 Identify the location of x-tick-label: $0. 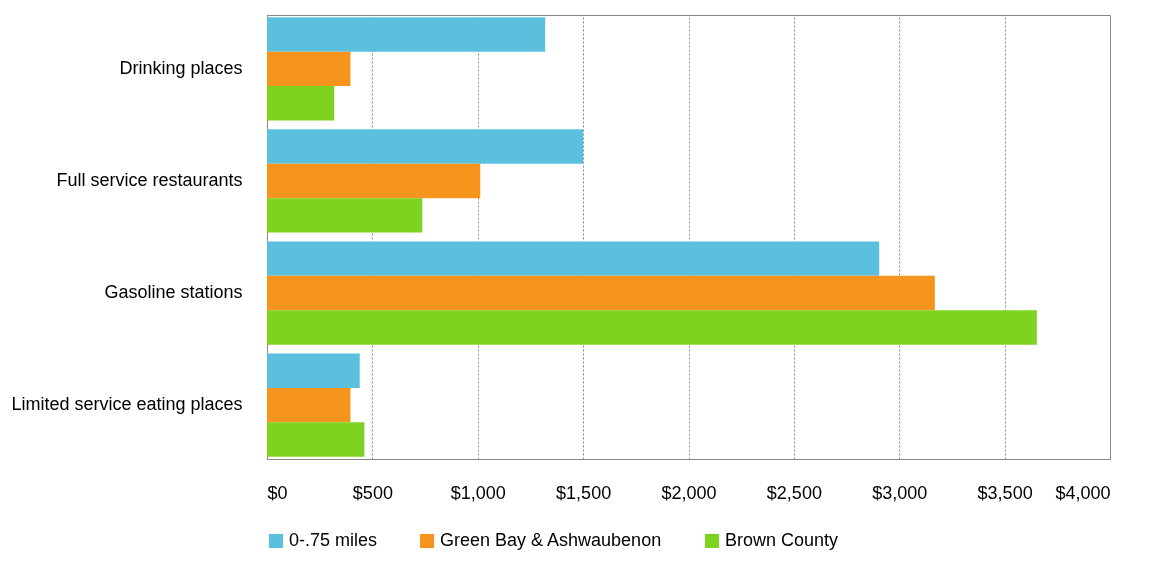
(277, 492).